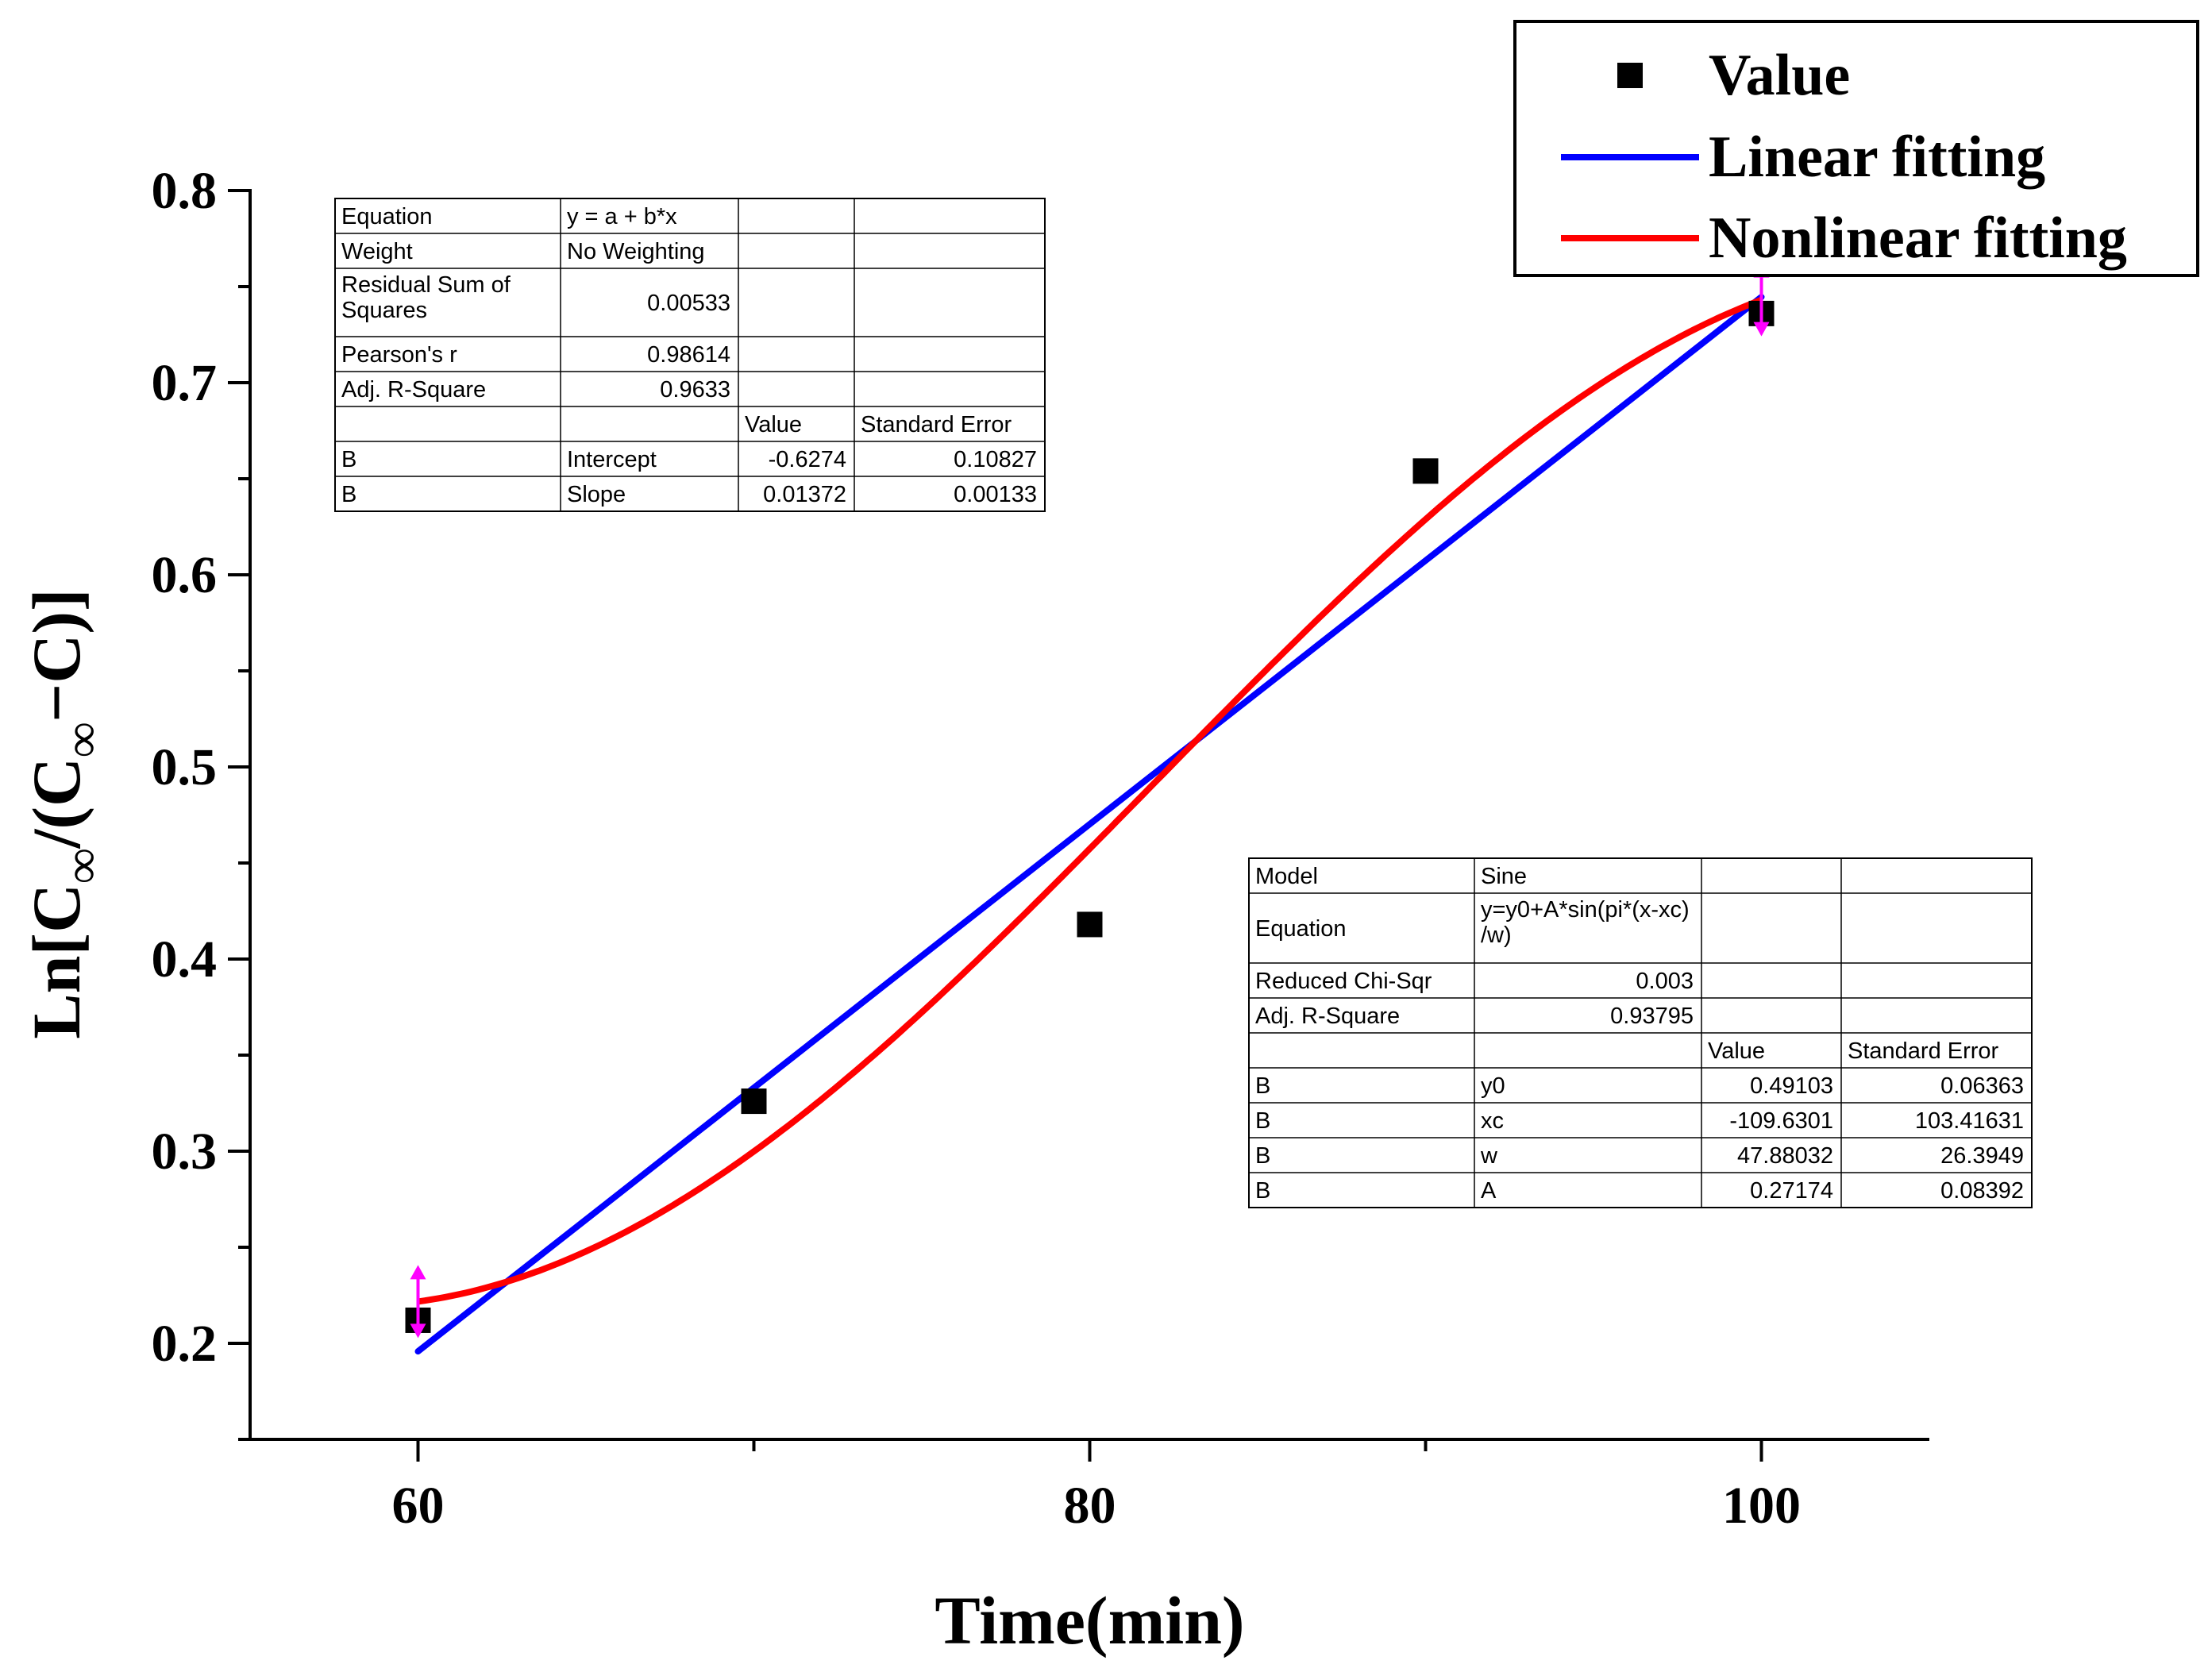 The width and height of the screenshot is (2212, 1672). Describe the element at coordinates (185, 1152) in the screenshot. I see `y-tick-label: 0.3` at that location.